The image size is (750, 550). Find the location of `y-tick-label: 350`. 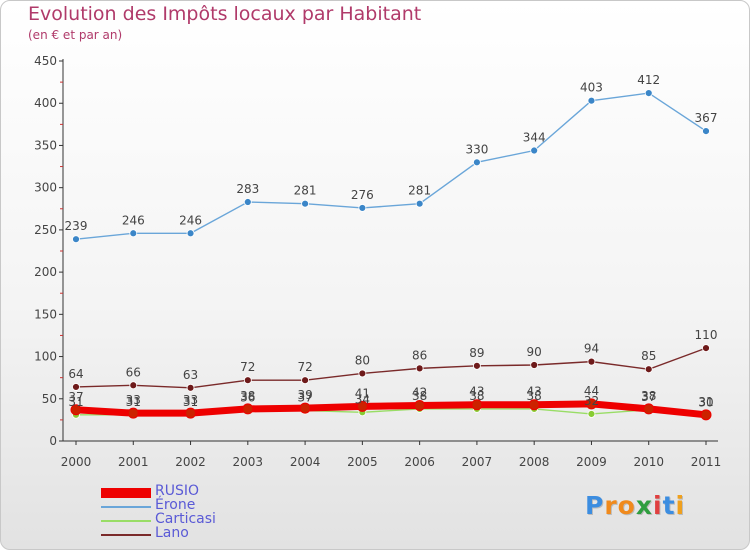

y-tick-label: 350 is located at coordinates (45, 145).